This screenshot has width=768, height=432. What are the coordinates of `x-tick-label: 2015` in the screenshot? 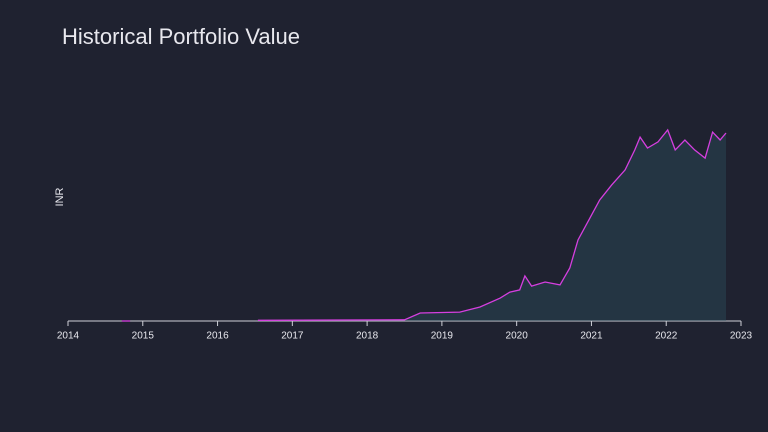 It's located at (143, 336).